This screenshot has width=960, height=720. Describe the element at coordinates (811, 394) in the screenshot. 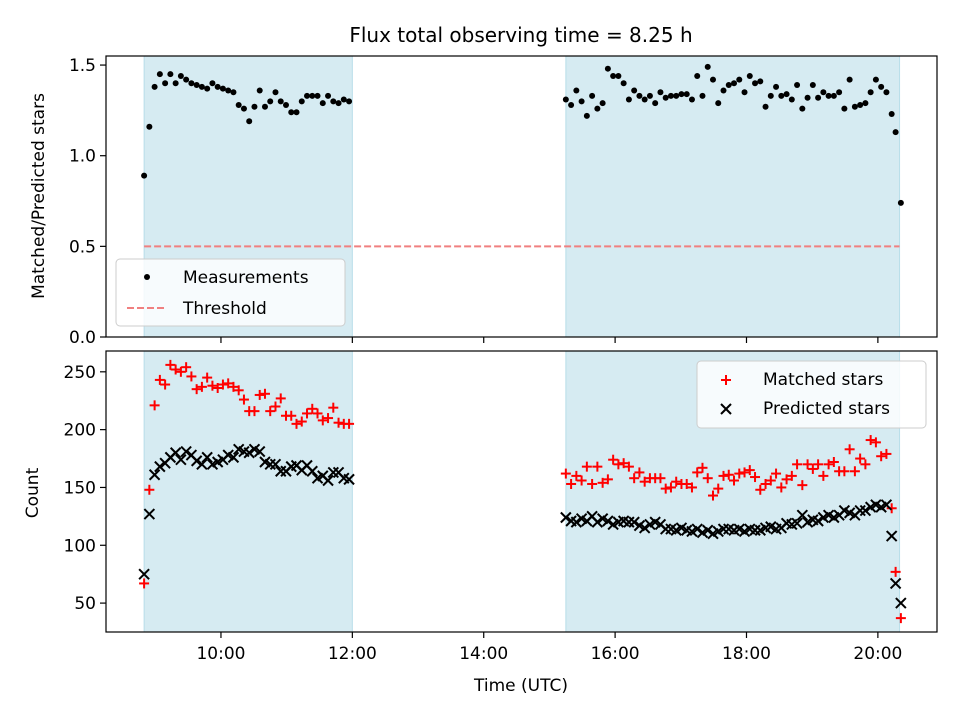

I see `bottom-legend-box` at that location.